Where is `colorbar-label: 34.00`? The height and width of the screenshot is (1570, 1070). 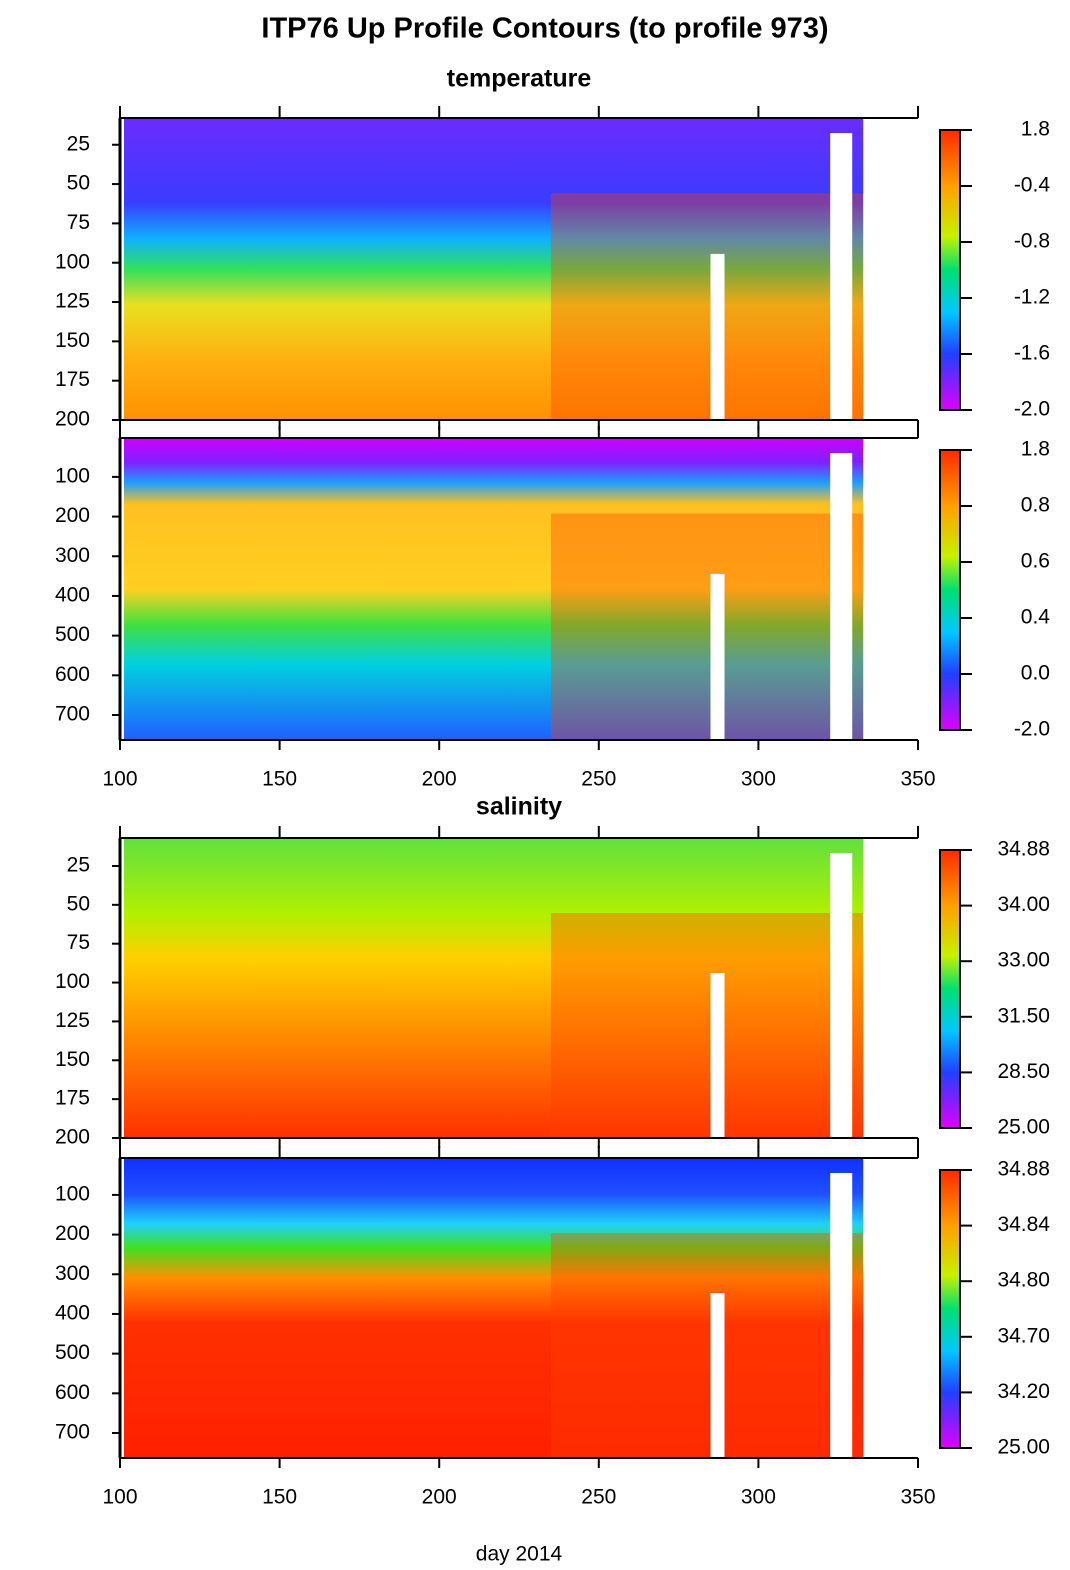
colorbar-label: 34.00 is located at coordinates (1023, 904).